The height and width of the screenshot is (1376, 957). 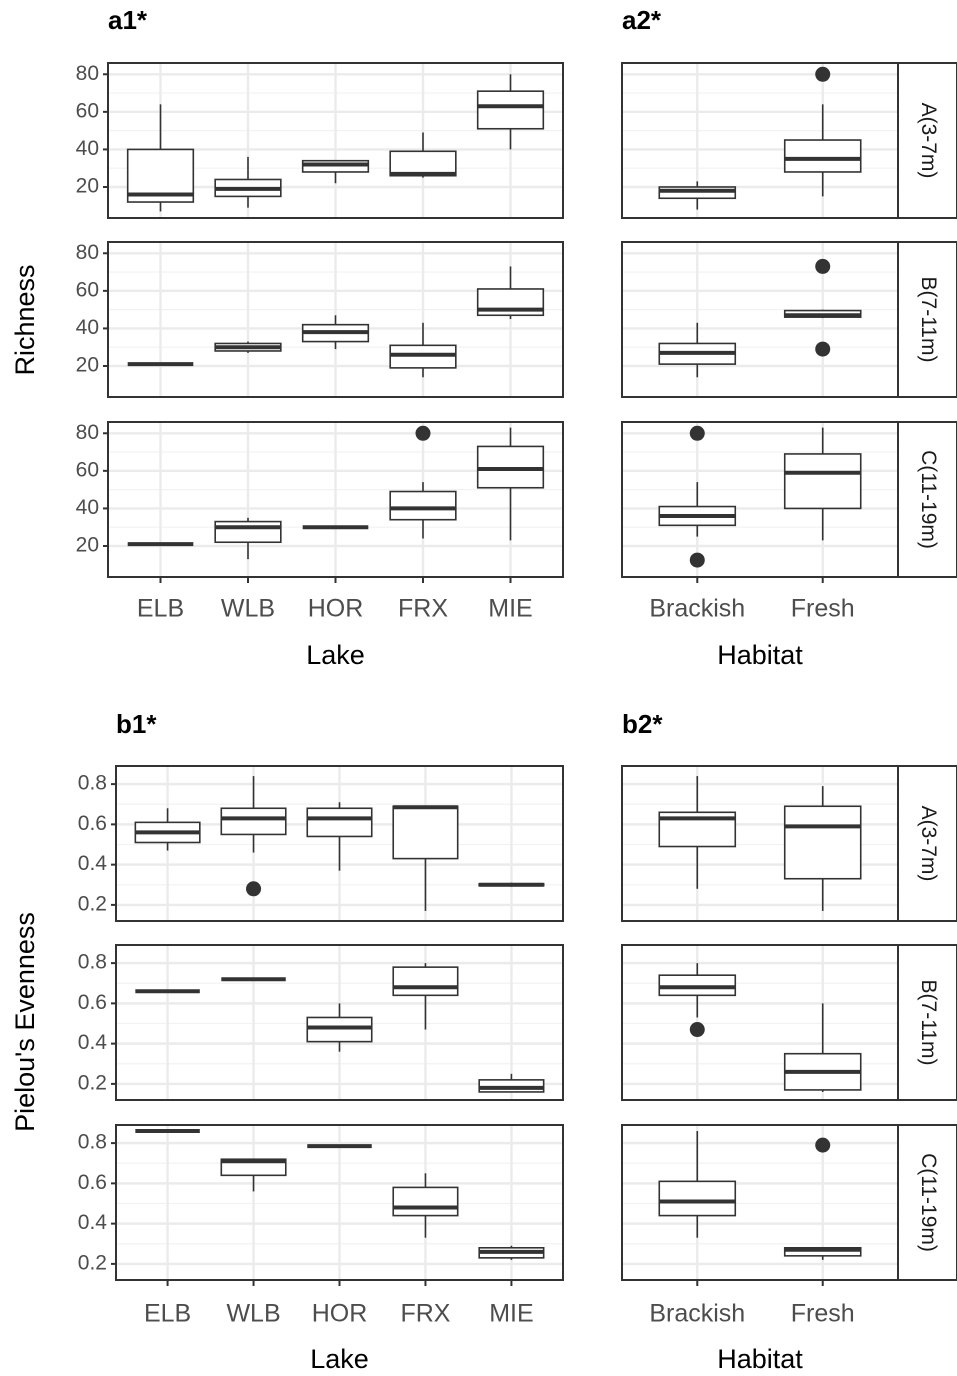 I want to click on y-axis-title: Richness, so click(x=25, y=319).